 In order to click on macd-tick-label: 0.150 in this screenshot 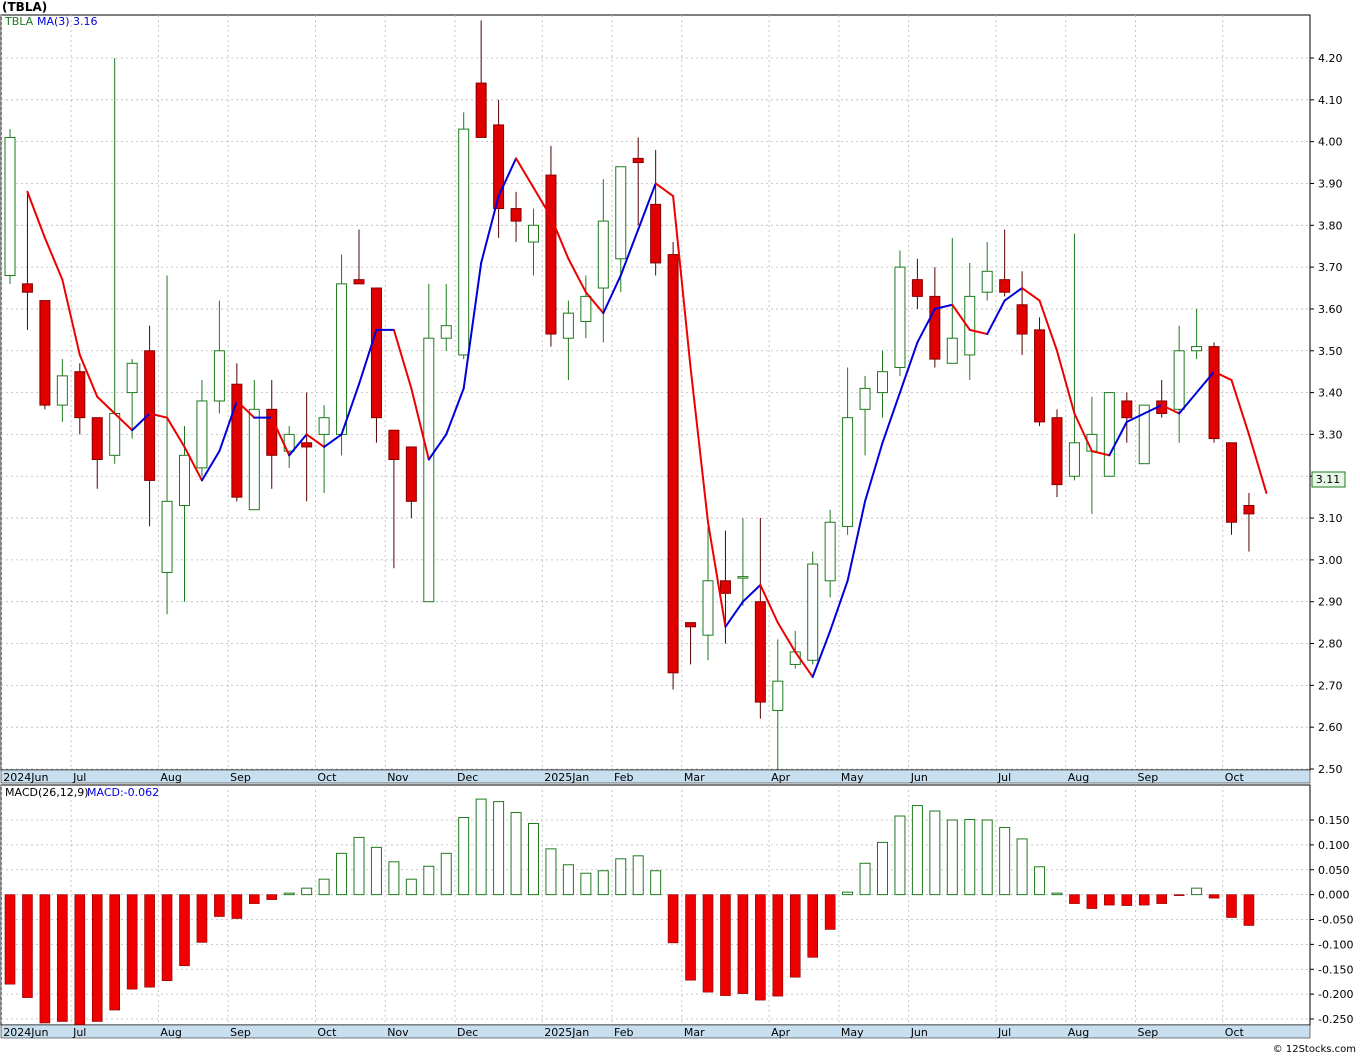, I will do `click(1334, 820)`.